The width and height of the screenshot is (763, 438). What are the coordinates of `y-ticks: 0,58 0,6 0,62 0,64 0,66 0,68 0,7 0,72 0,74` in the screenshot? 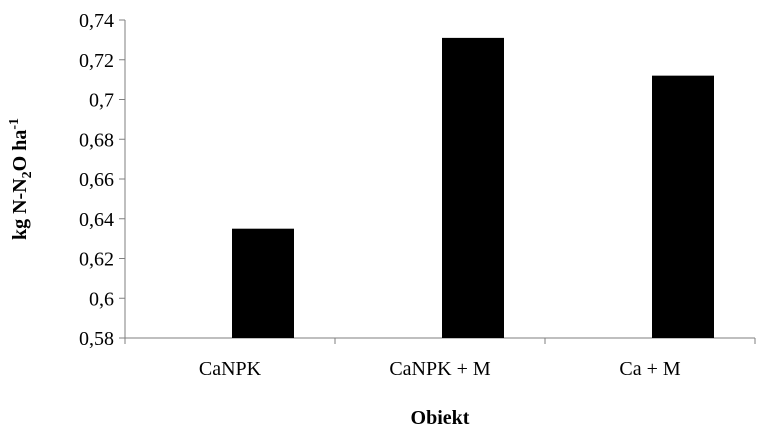 It's located at (102, 180).